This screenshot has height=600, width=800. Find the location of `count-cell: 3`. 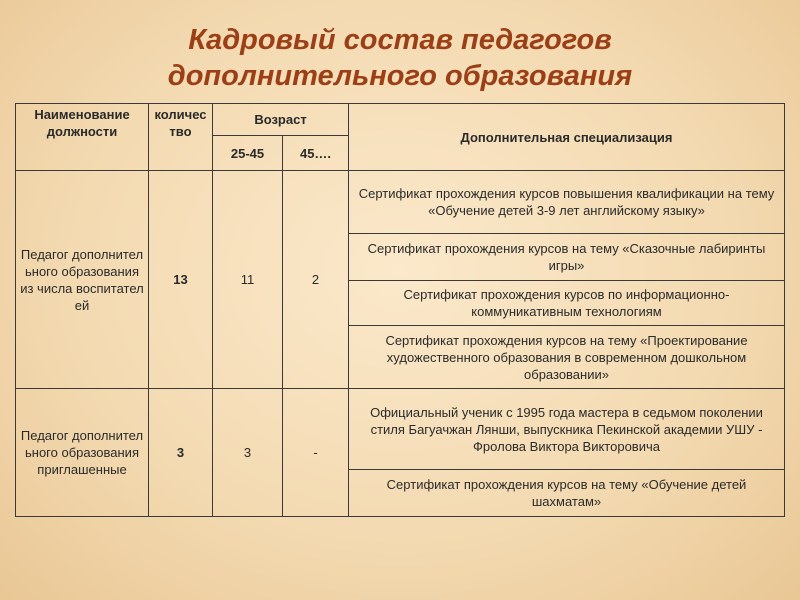

count-cell: 3 is located at coordinates (180, 452).